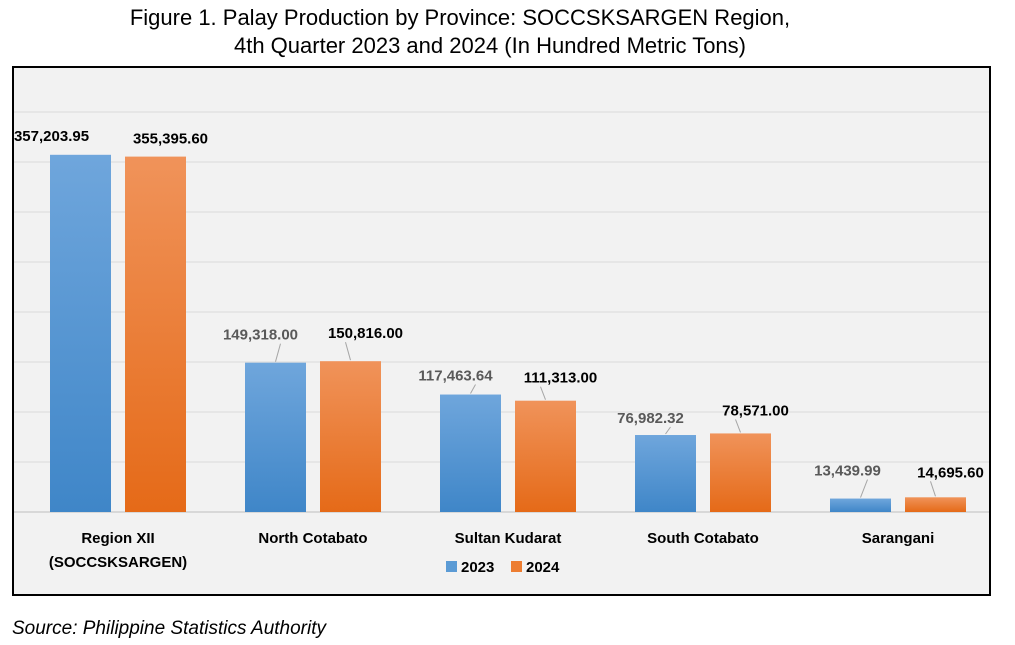  I want to click on data-label-2024: 355,395.60, so click(170, 139).